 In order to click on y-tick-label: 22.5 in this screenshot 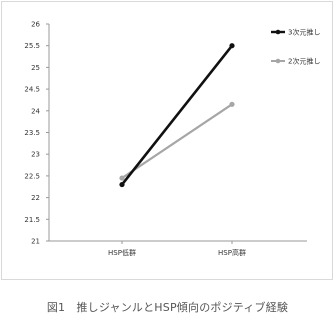, I will do `click(32, 176)`.